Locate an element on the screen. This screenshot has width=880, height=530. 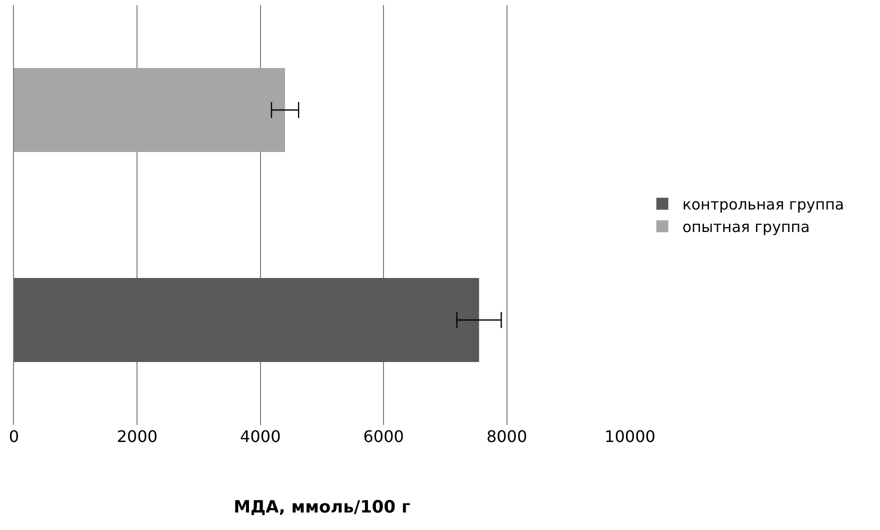
x-tick-label: 10000 is located at coordinates (630, 436).